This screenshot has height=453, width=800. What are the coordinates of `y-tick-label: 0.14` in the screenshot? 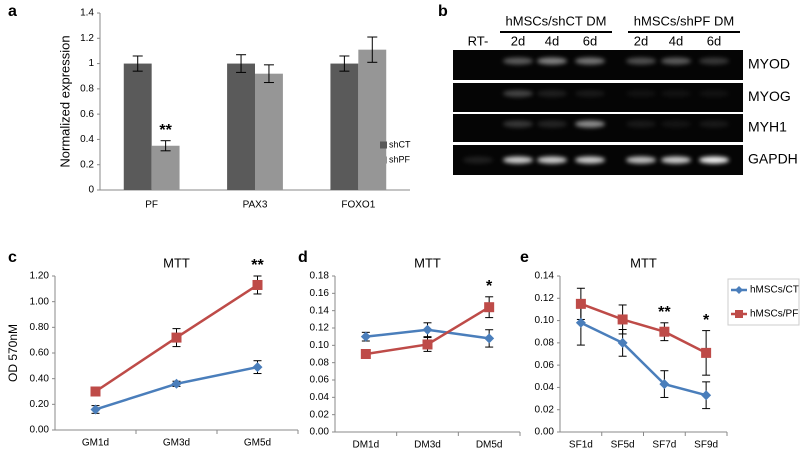 It's located at (545, 276).